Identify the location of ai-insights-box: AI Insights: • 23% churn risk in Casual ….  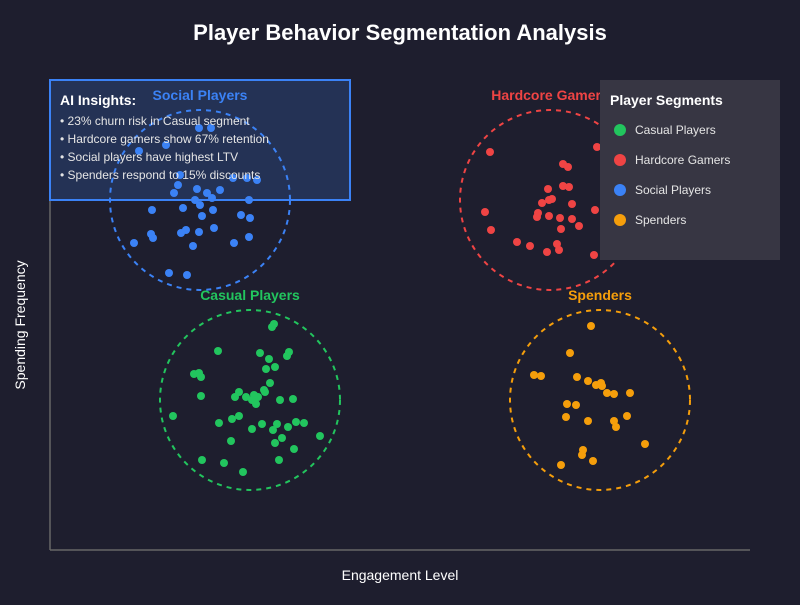
(200, 140).